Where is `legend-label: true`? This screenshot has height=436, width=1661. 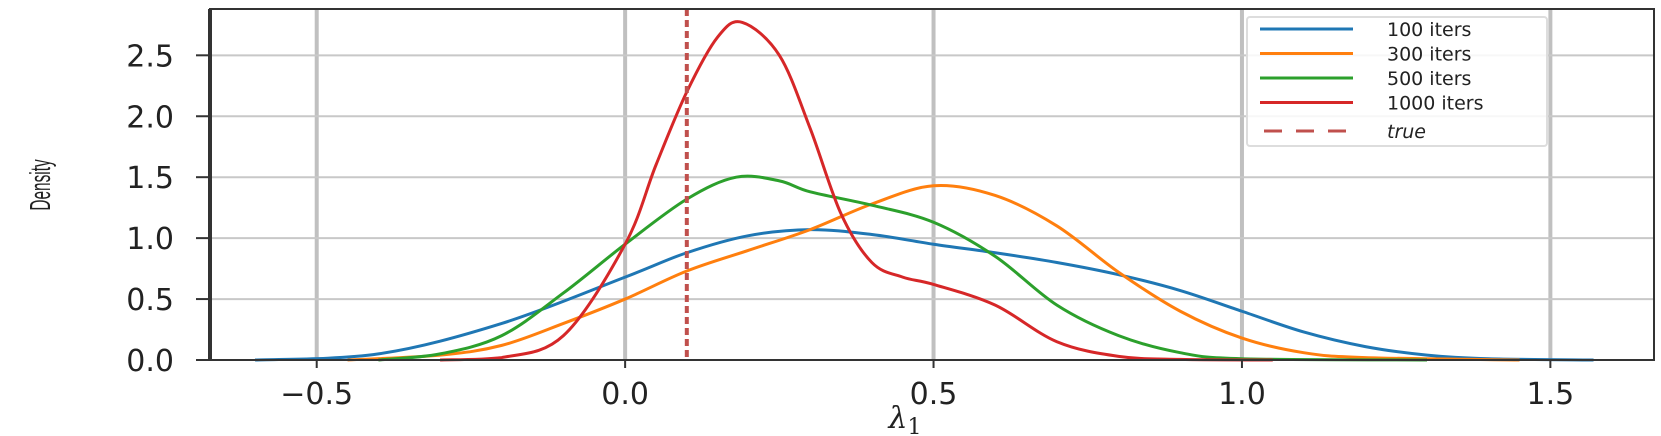
legend-label: true is located at coordinates (1406, 132).